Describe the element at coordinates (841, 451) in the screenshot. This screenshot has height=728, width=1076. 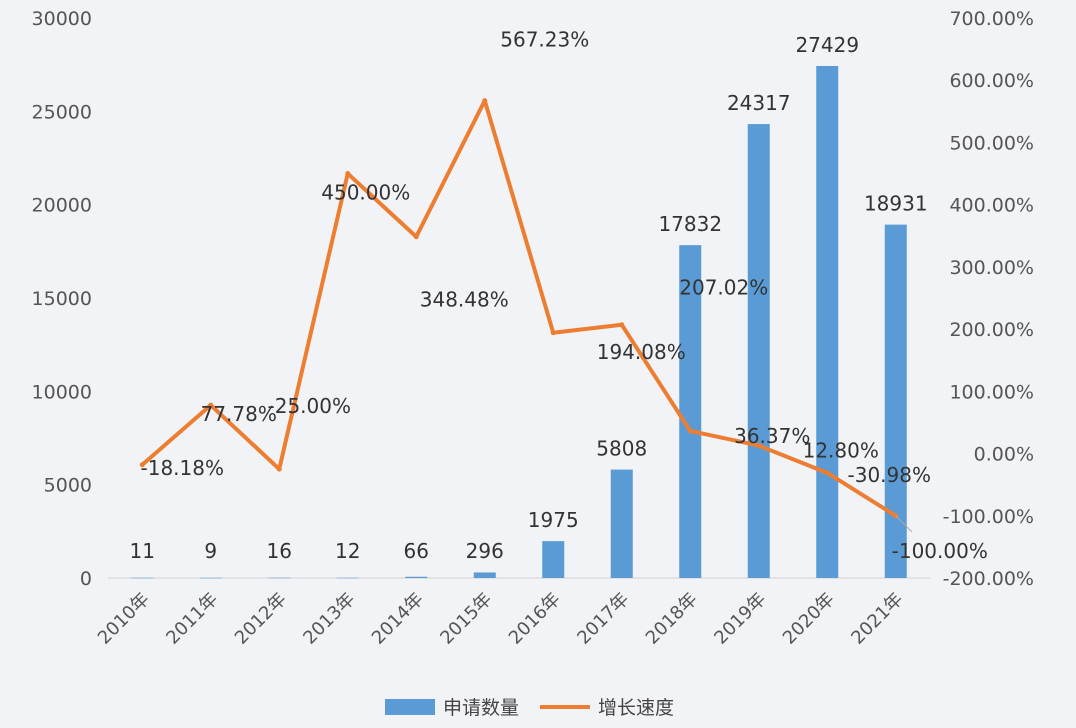
I see `line-data-label: 12.80%` at that location.